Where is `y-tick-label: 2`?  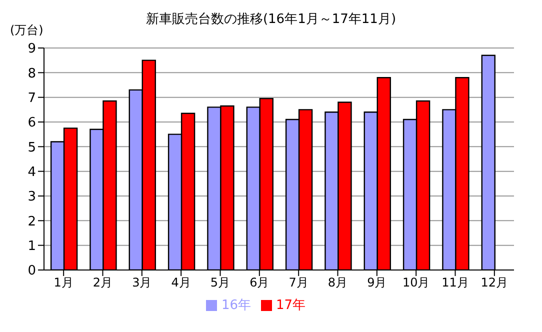
y-tick-label: 2 is located at coordinates (32, 222).